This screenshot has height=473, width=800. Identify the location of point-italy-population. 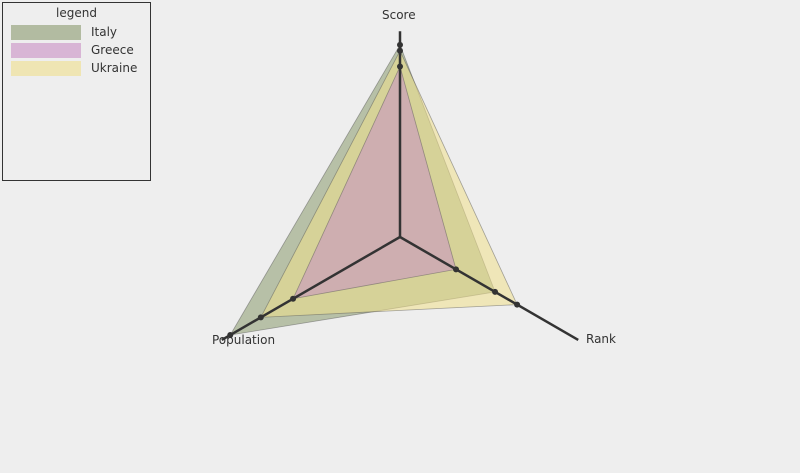
(230, 335).